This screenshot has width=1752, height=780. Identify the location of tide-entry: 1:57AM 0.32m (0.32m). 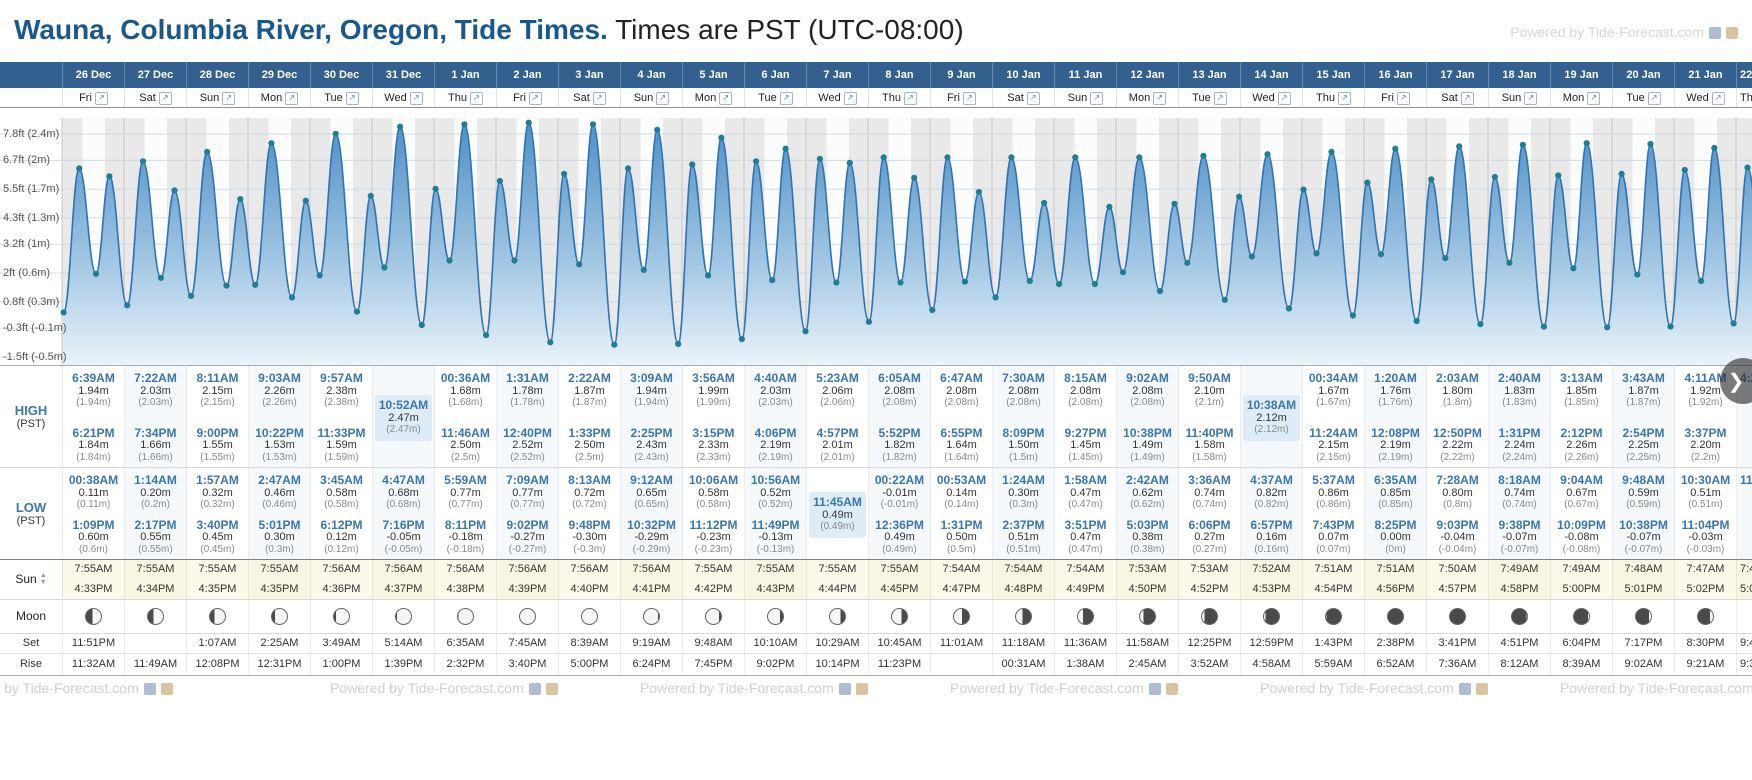
(217, 493).